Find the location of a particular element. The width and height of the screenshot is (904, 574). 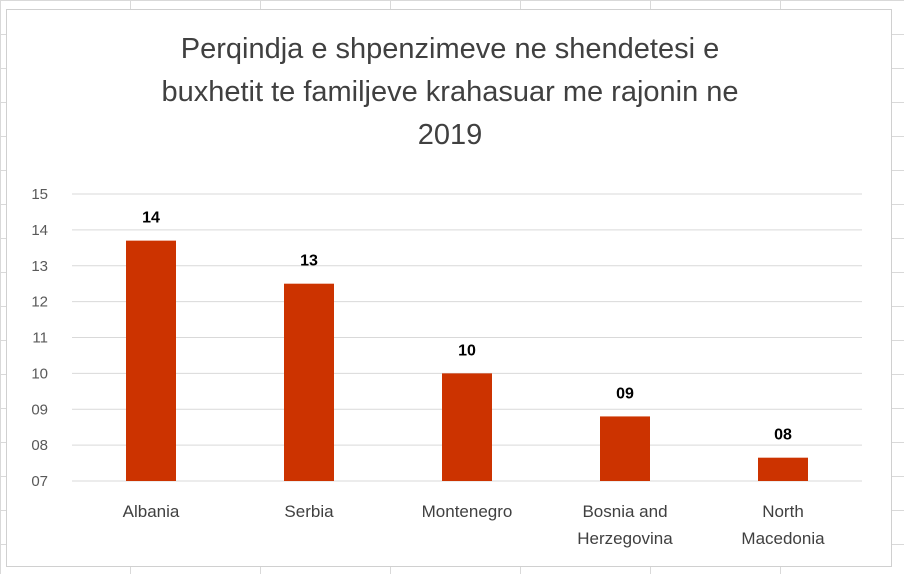

category-label: Serbia is located at coordinates (309, 511).